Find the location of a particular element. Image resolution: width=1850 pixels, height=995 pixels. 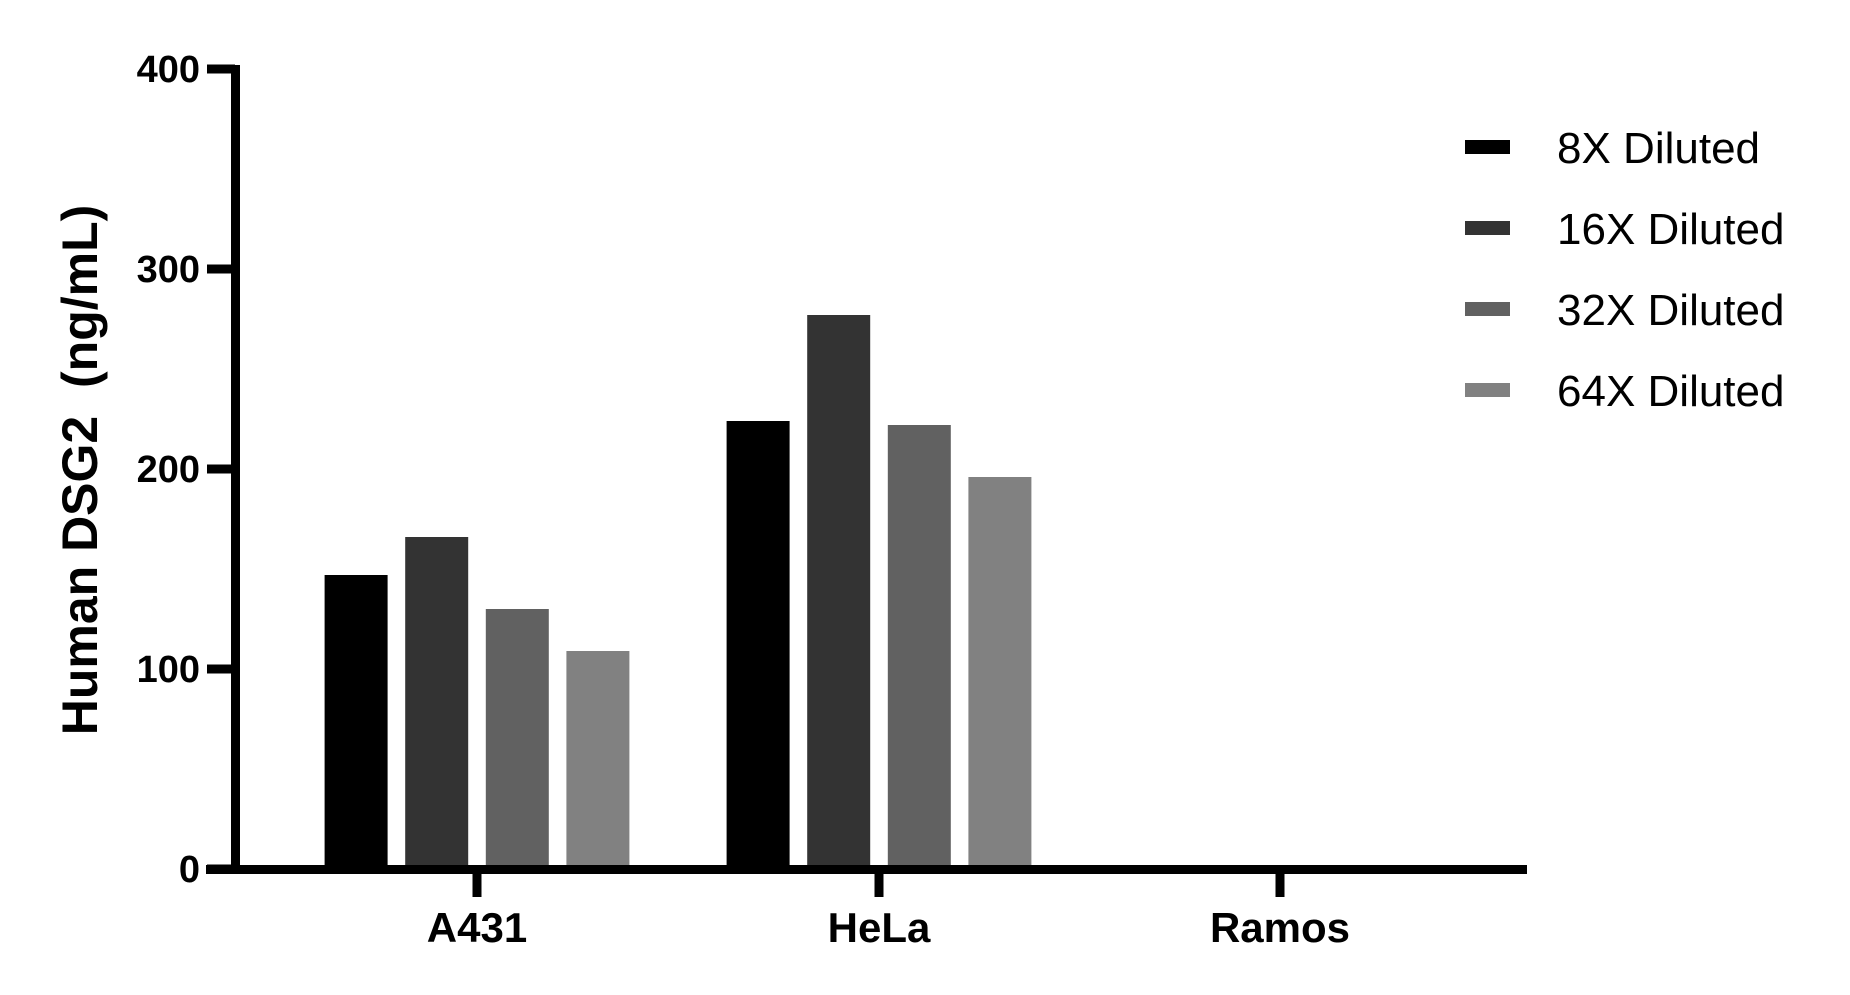

y-axis-line is located at coordinates (235, 469).